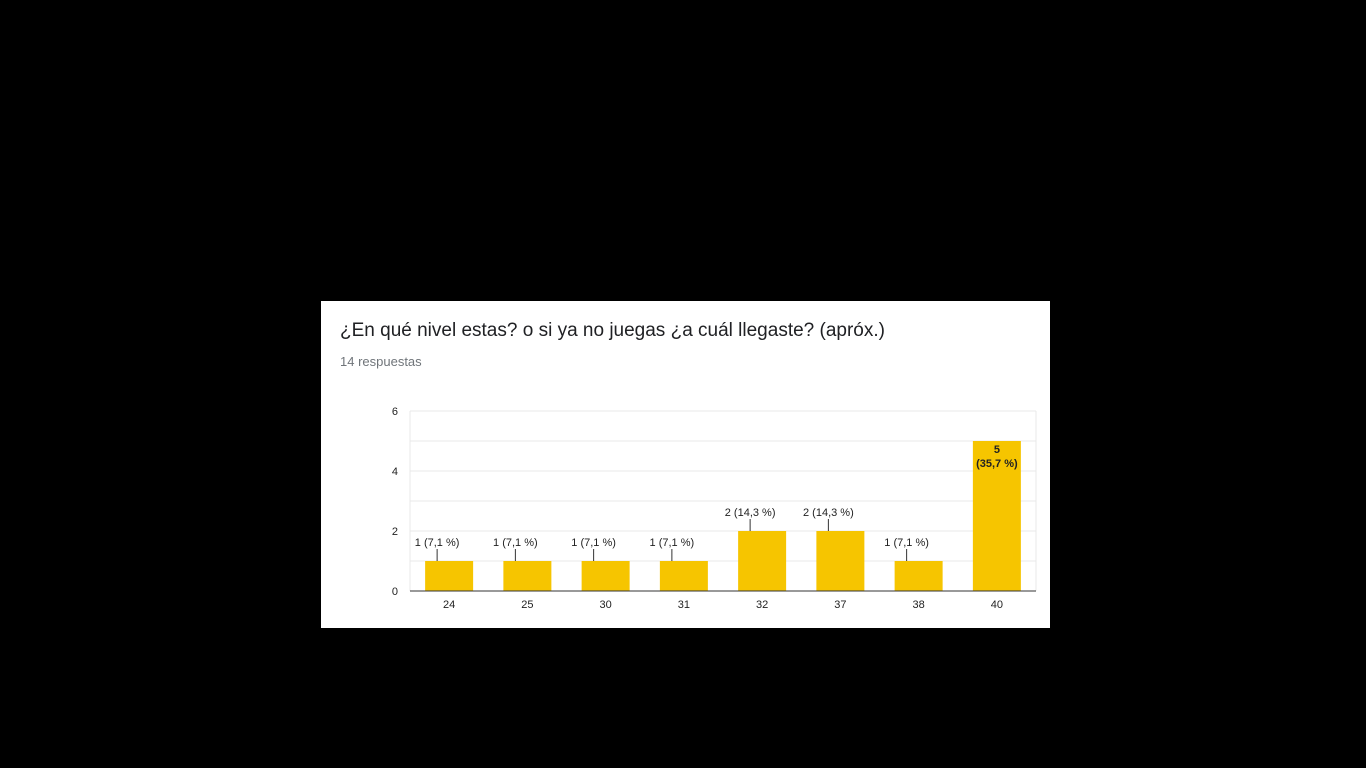  What do you see at coordinates (606, 605) in the screenshot?
I see `x-tick-label: 30` at bounding box center [606, 605].